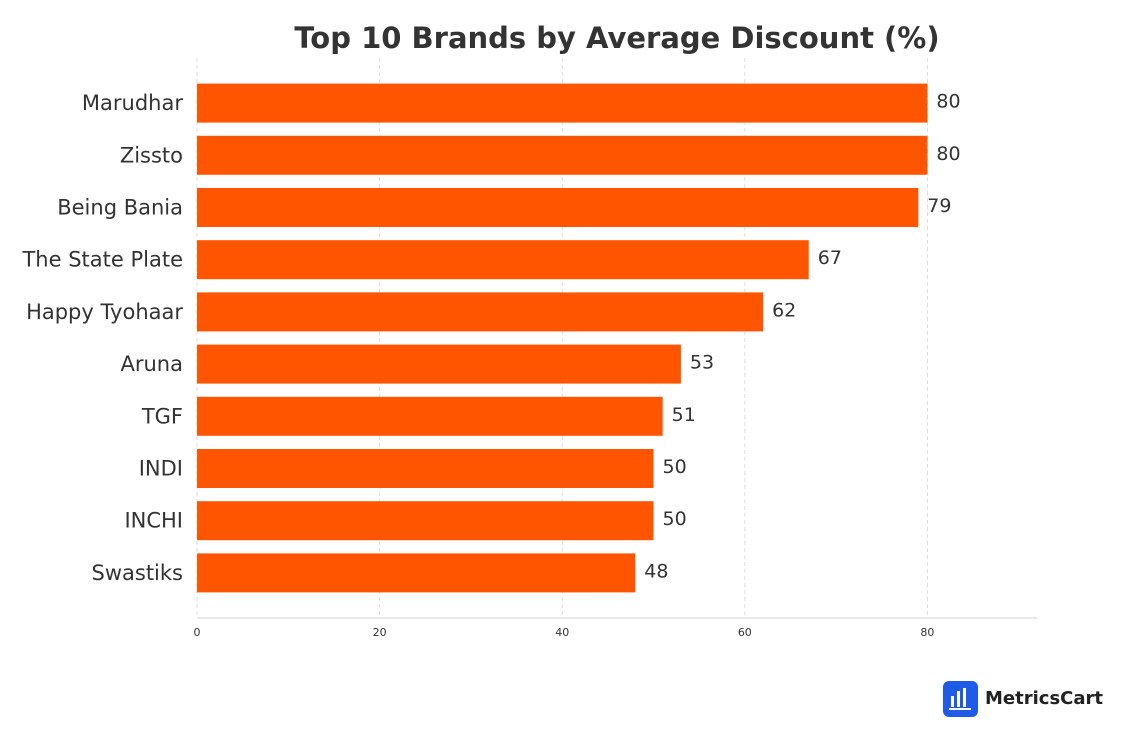 Image resolution: width=1122 pixels, height=751 pixels. I want to click on y-tick-label: Being Bania, so click(120, 208).